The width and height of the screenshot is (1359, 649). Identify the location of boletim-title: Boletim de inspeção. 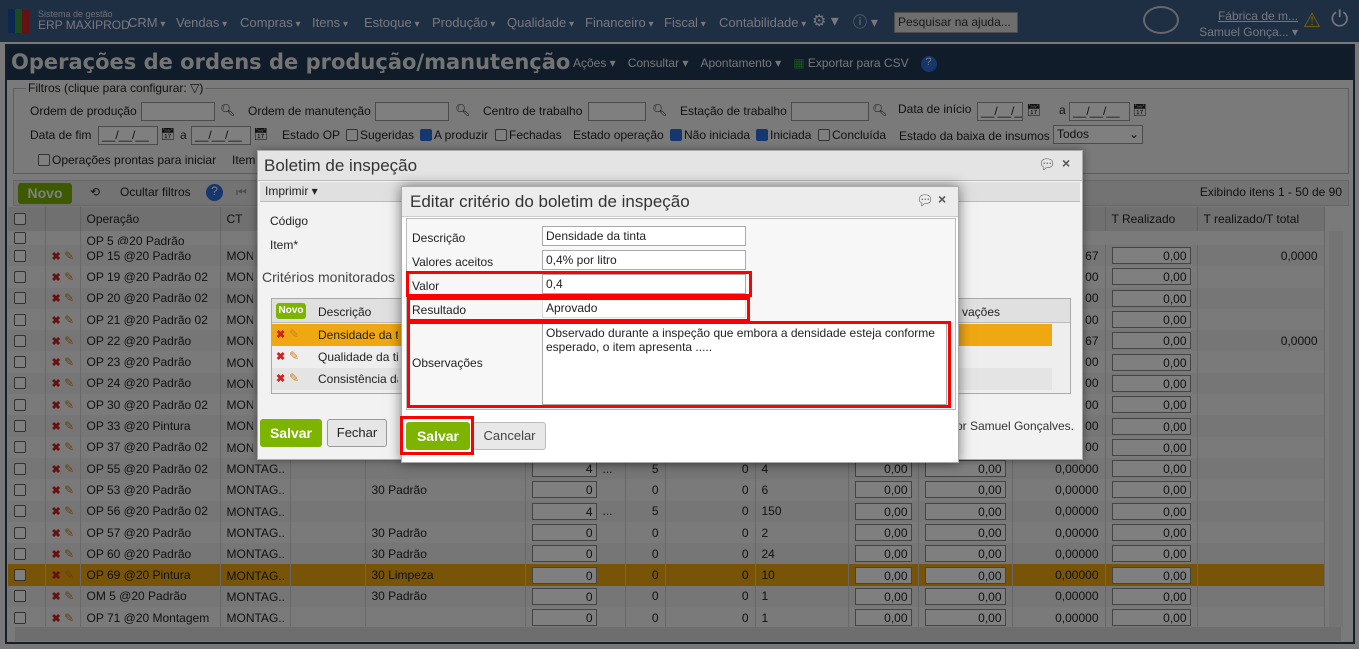
(341, 165).